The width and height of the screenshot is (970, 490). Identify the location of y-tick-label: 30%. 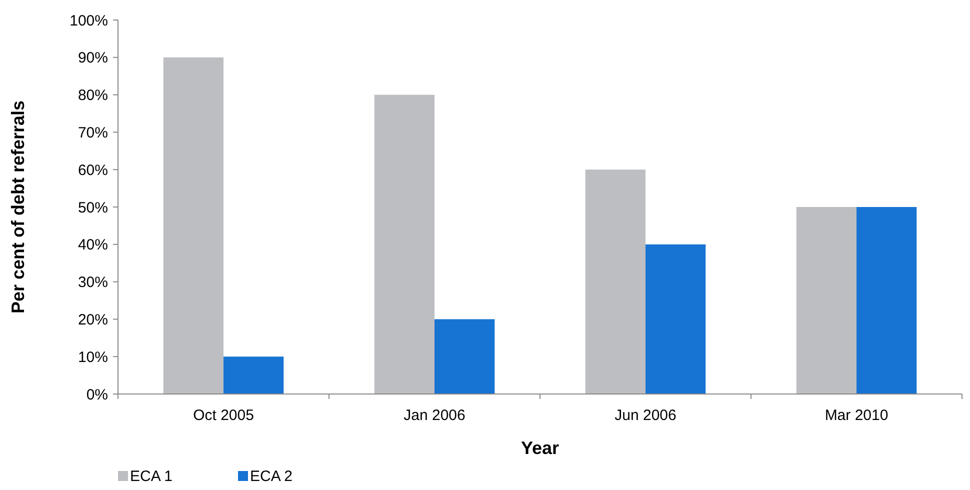
(93, 283).